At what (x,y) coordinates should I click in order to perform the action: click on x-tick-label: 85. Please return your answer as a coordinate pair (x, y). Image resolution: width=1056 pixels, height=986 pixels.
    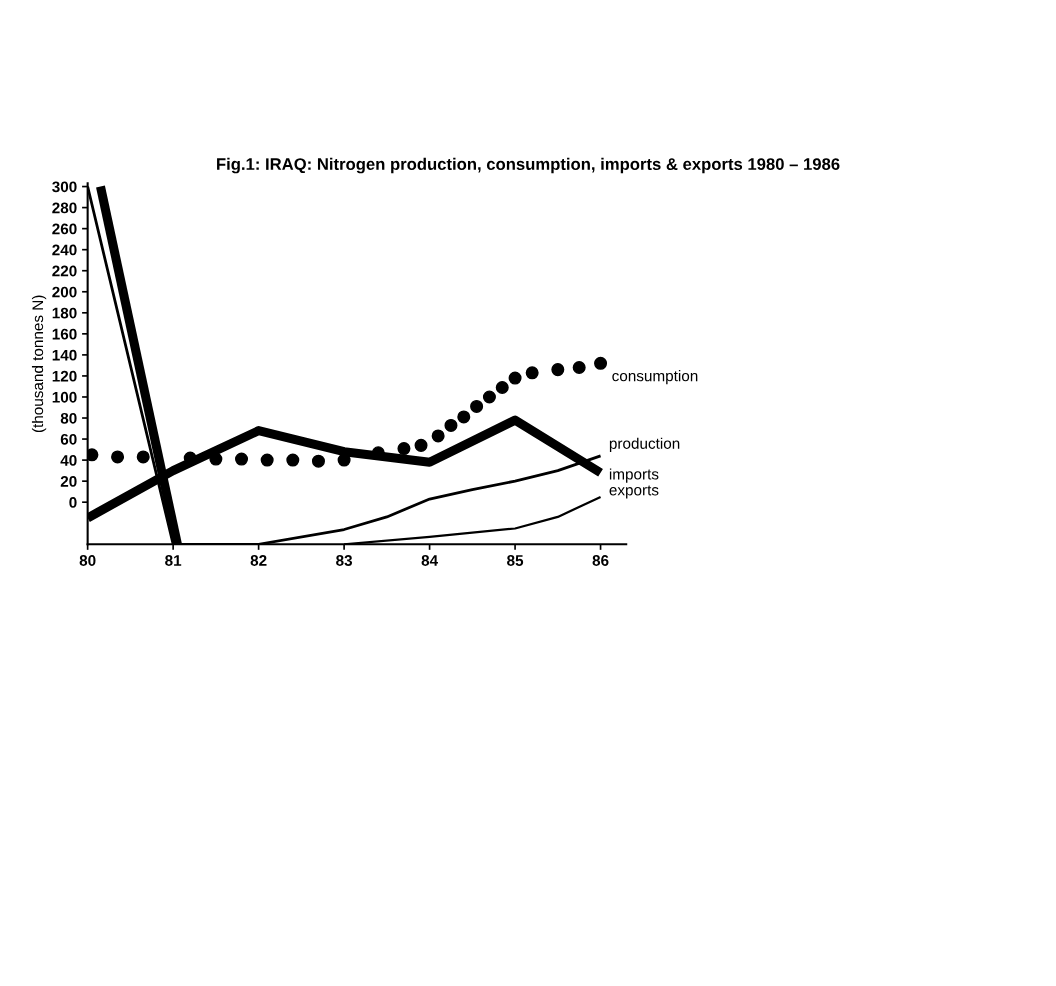
    Looking at the image, I should click on (515, 560).